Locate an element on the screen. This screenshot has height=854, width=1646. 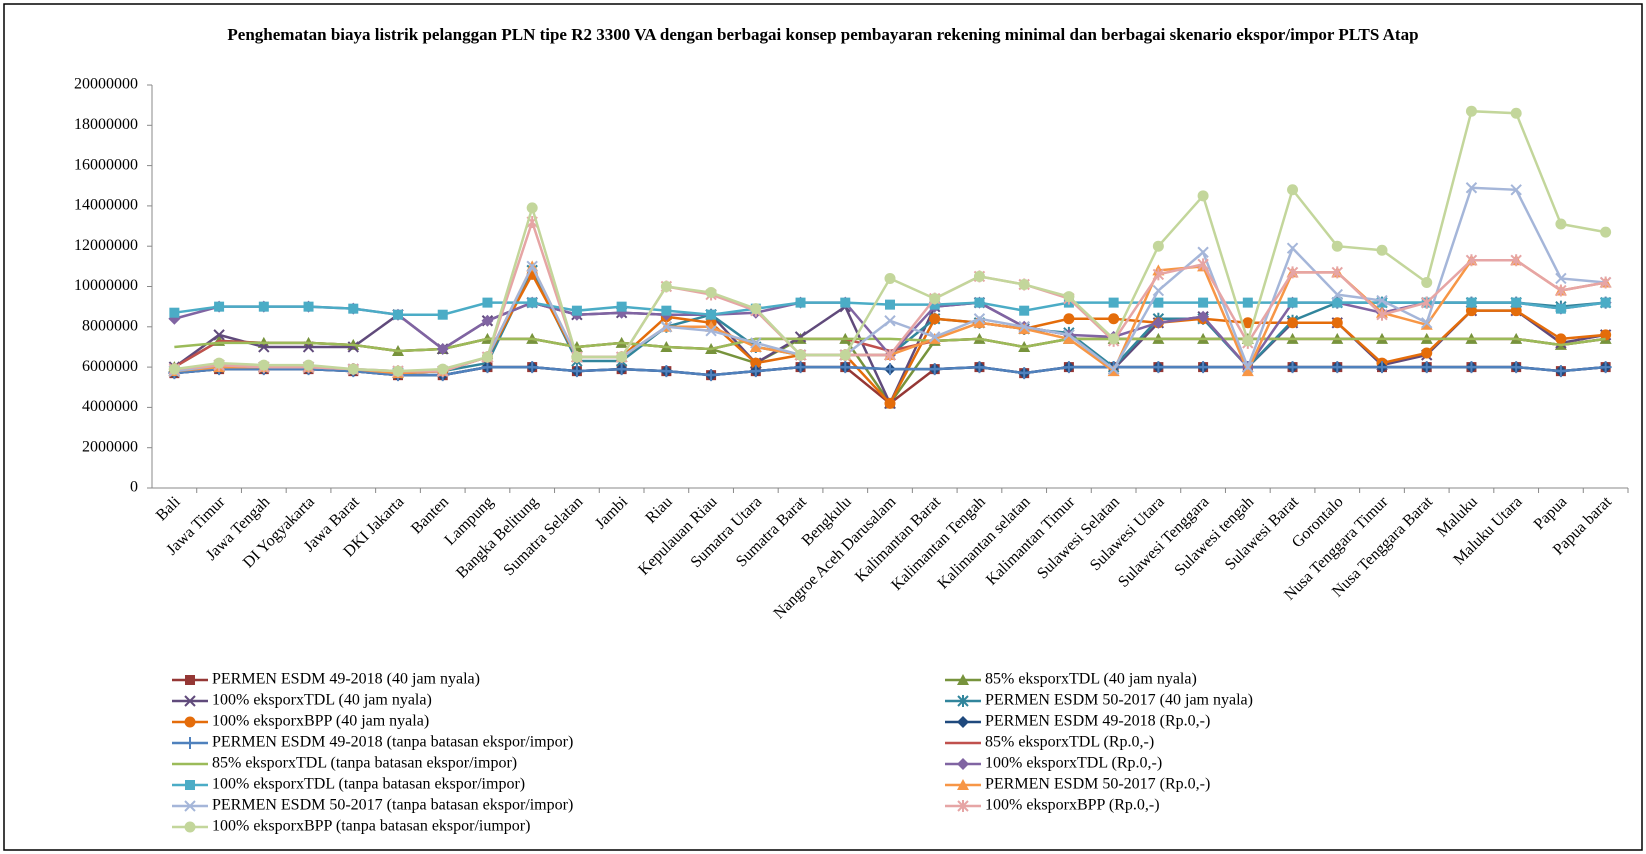
legend-label: PERMEN ESDM 50-2017 (Rp.0,-) is located at coordinates (1097, 784).